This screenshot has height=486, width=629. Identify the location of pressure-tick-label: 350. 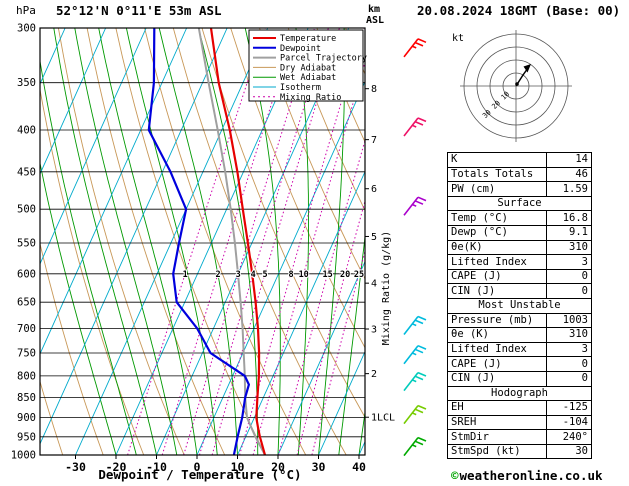
(26, 83).